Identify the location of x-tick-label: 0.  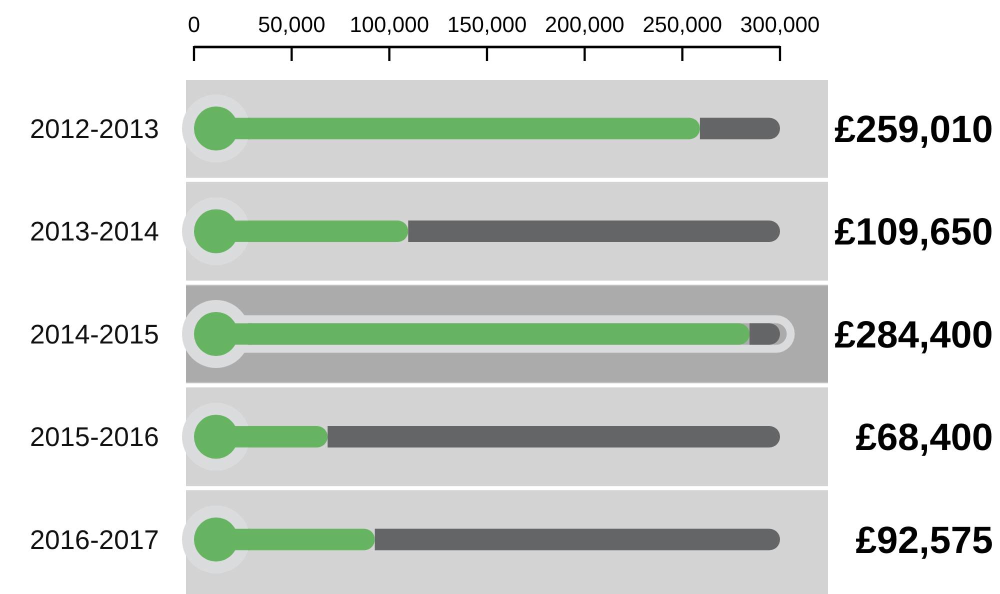
(194, 24).